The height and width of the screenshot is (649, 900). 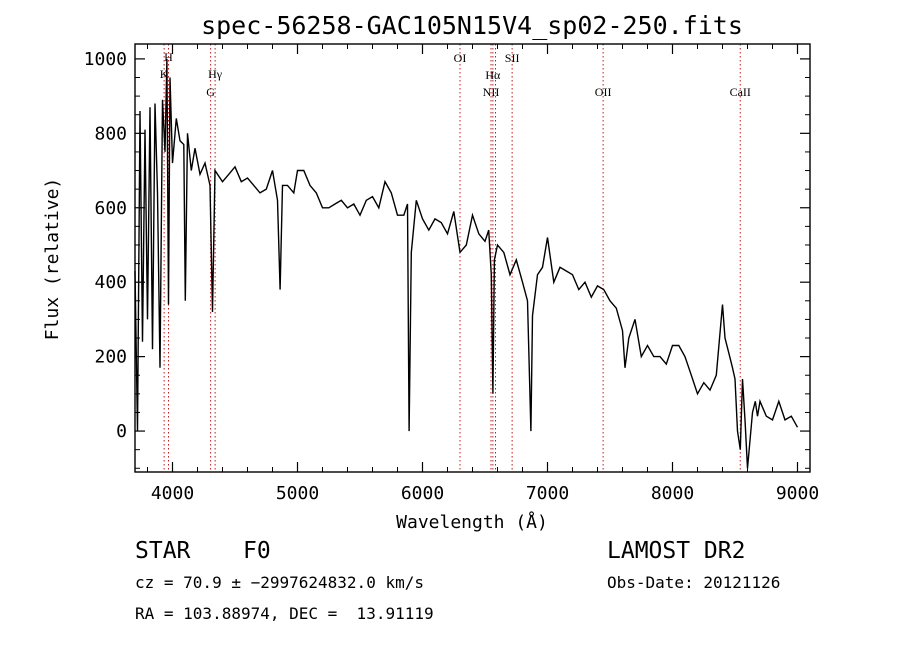 I want to click on line-marker-label: Hα, so click(x=493, y=75).